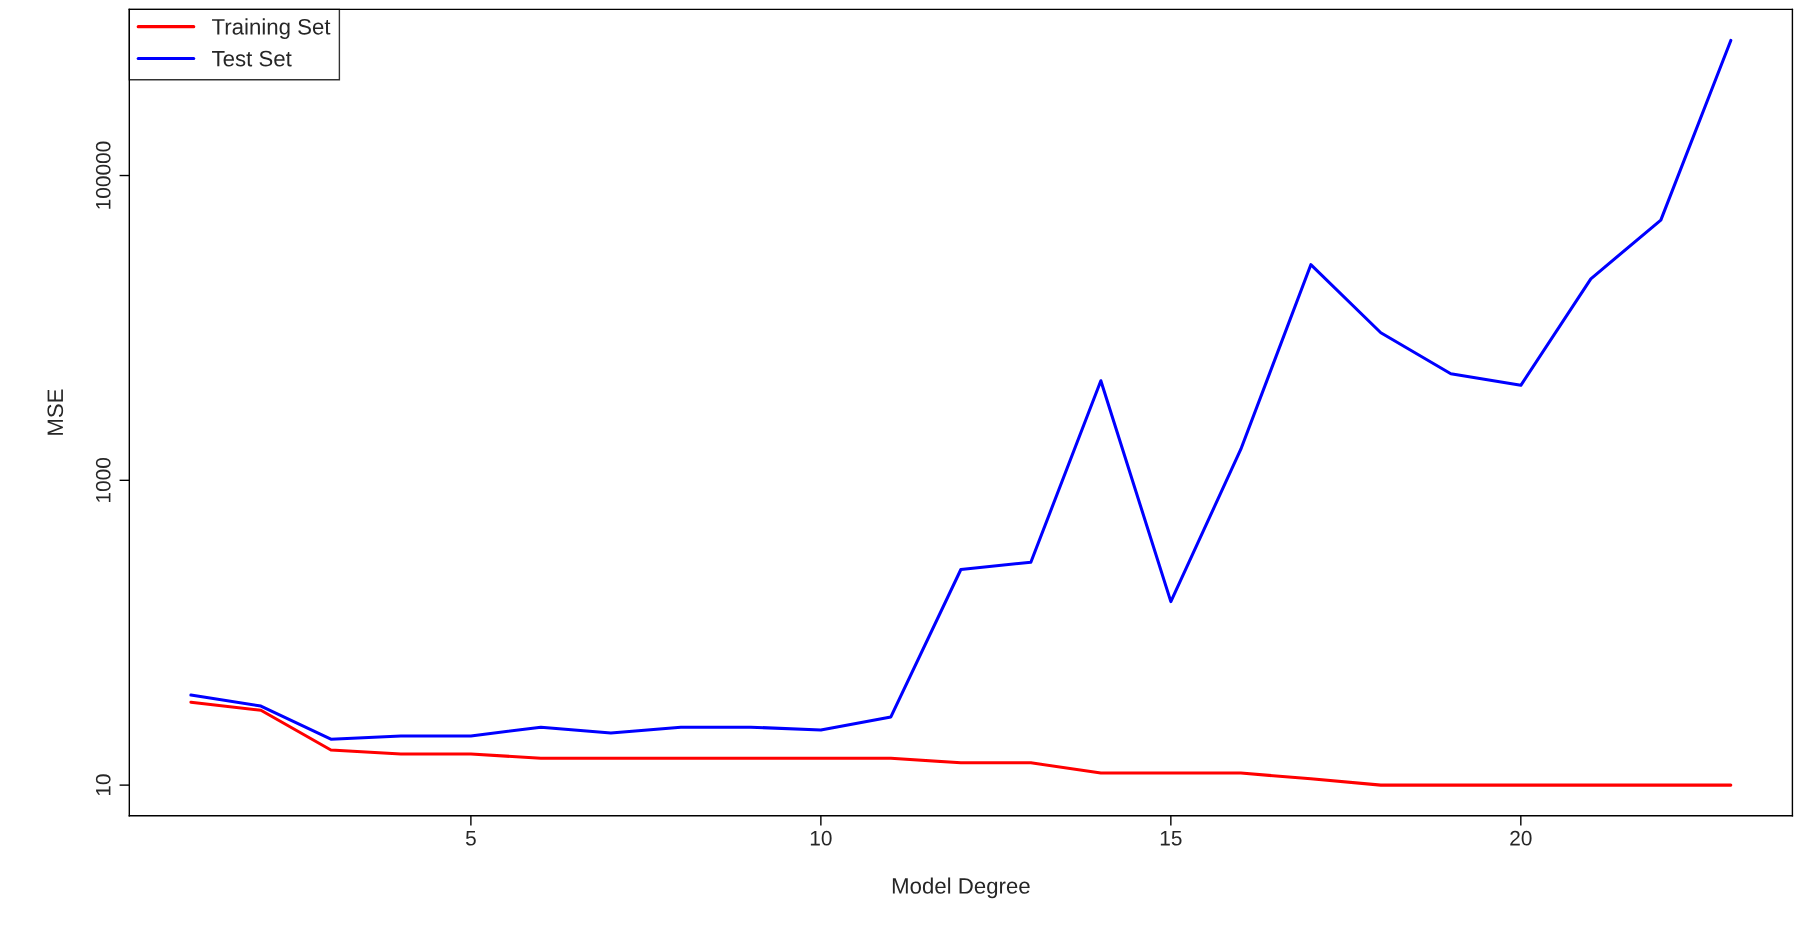 Image resolution: width=1796 pixels, height=943 pixels. What do you see at coordinates (103, 175) in the screenshot?
I see `y-tick-label: 100000` at bounding box center [103, 175].